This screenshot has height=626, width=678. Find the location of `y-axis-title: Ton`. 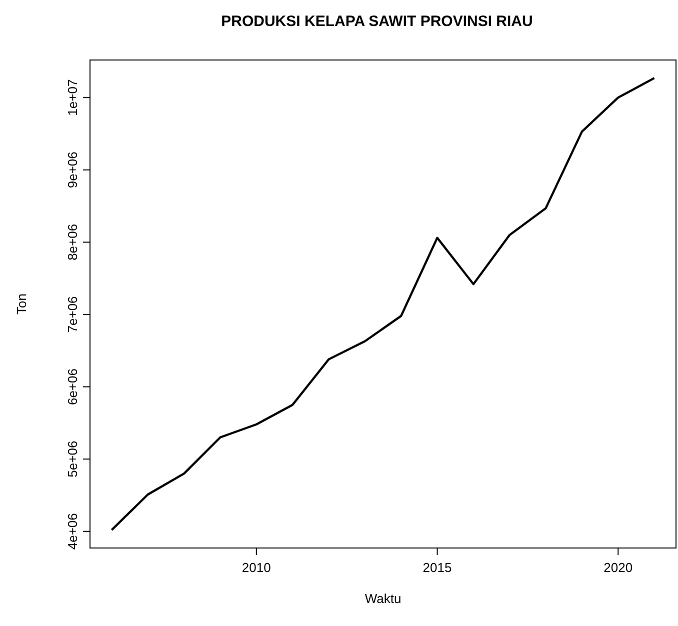

y-axis-title: Ton is located at coordinates (21, 304).